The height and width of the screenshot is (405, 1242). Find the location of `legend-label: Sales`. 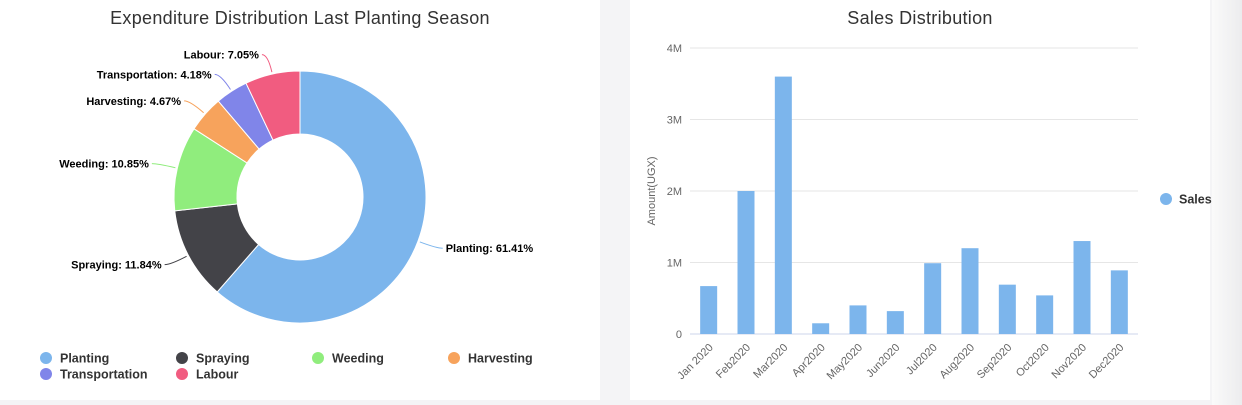

legend-label: Sales is located at coordinates (1195, 200).